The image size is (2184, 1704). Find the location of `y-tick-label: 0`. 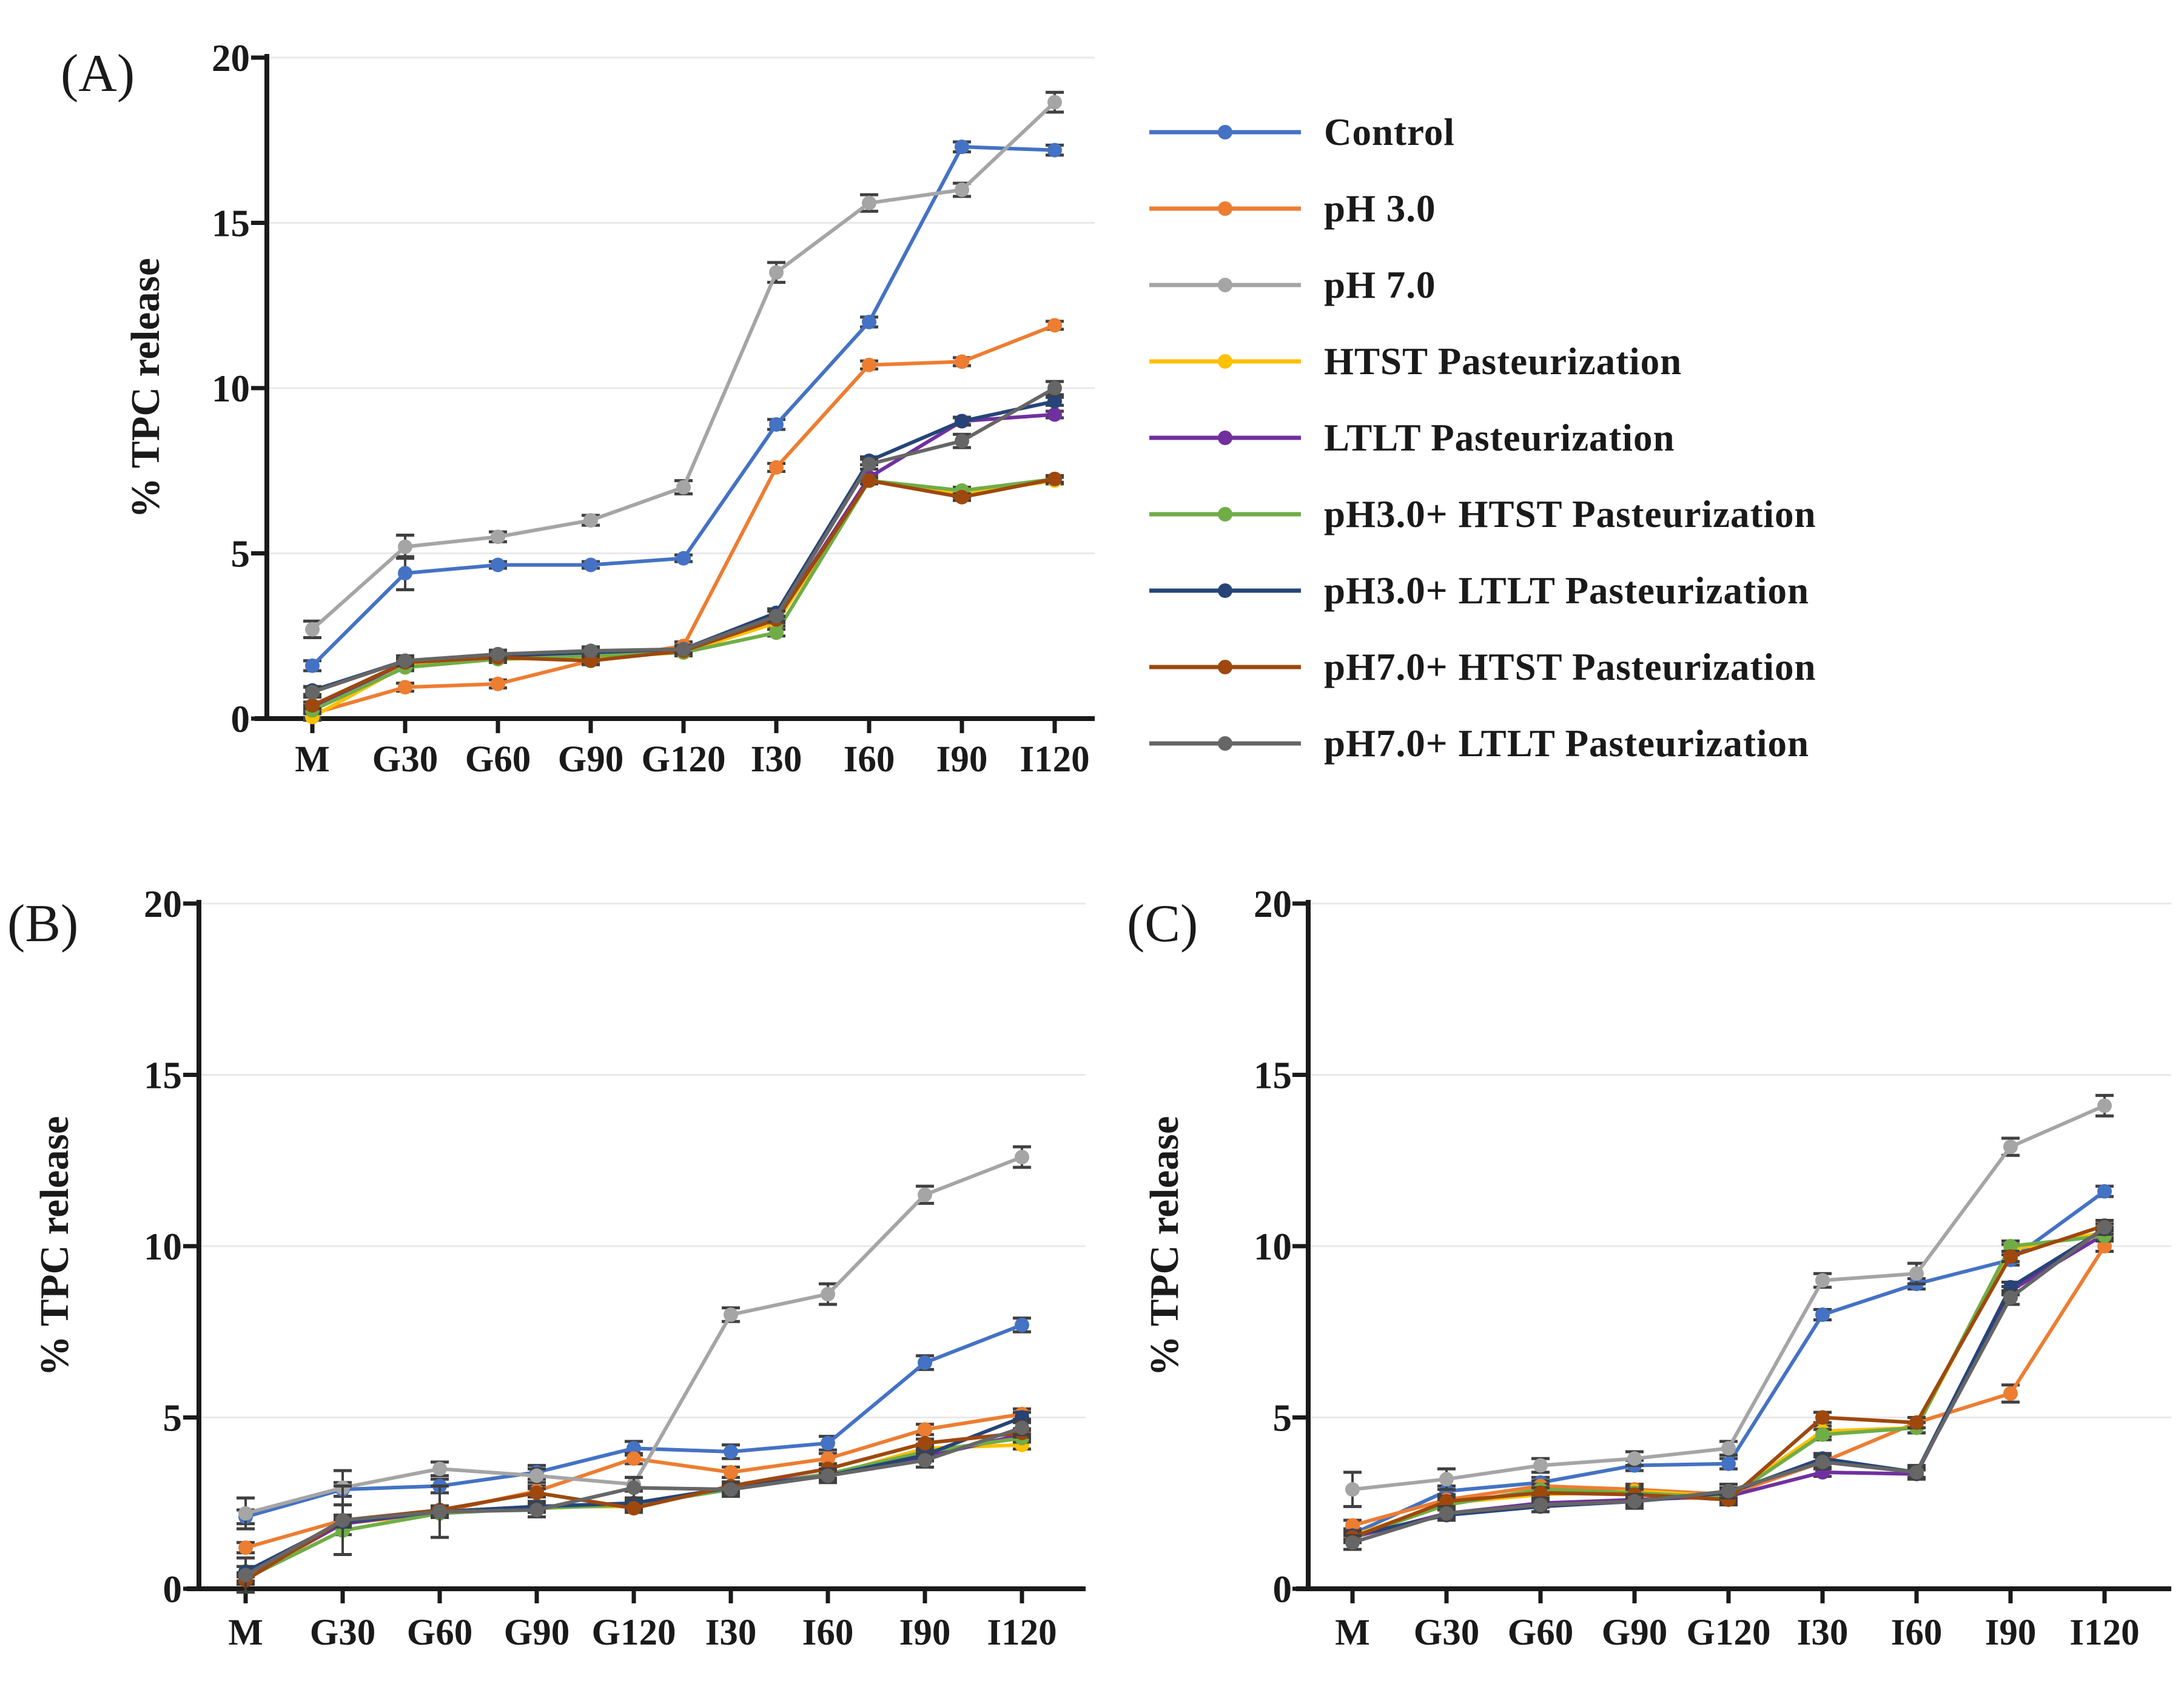

y-tick-label: 0 is located at coordinates (240, 719).